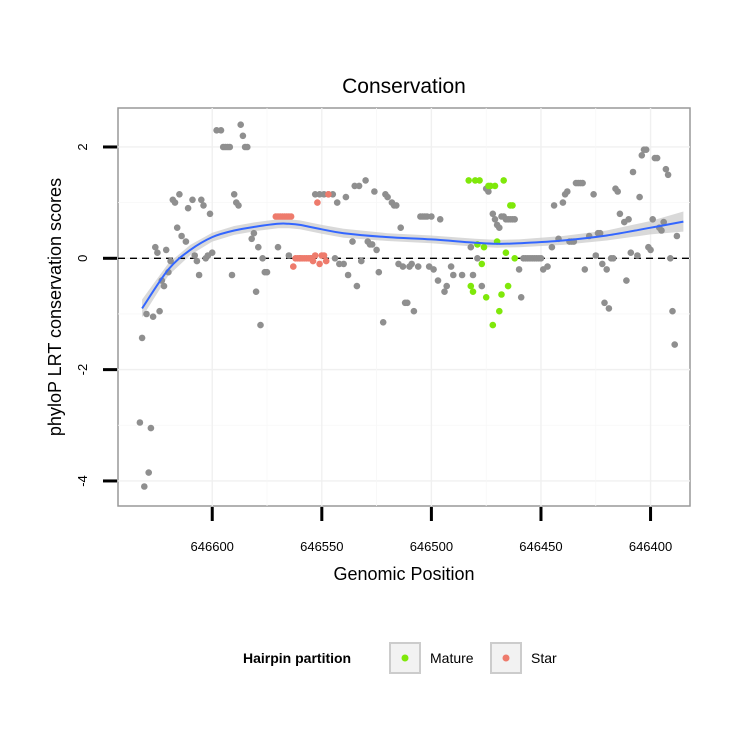 Image resolution: width=750 pixels, height=750 pixels. What do you see at coordinates (55, 307) in the screenshot?
I see `y-axis-title: phyloP LRT conservation scores` at bounding box center [55, 307].